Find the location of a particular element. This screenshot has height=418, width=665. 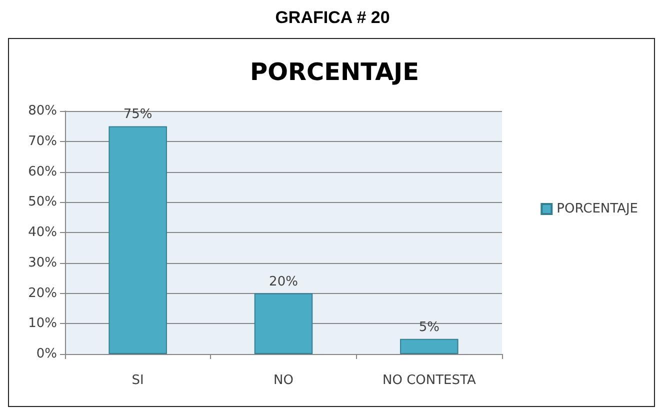

x-tick-label: NO CONTESTA is located at coordinates (429, 380).